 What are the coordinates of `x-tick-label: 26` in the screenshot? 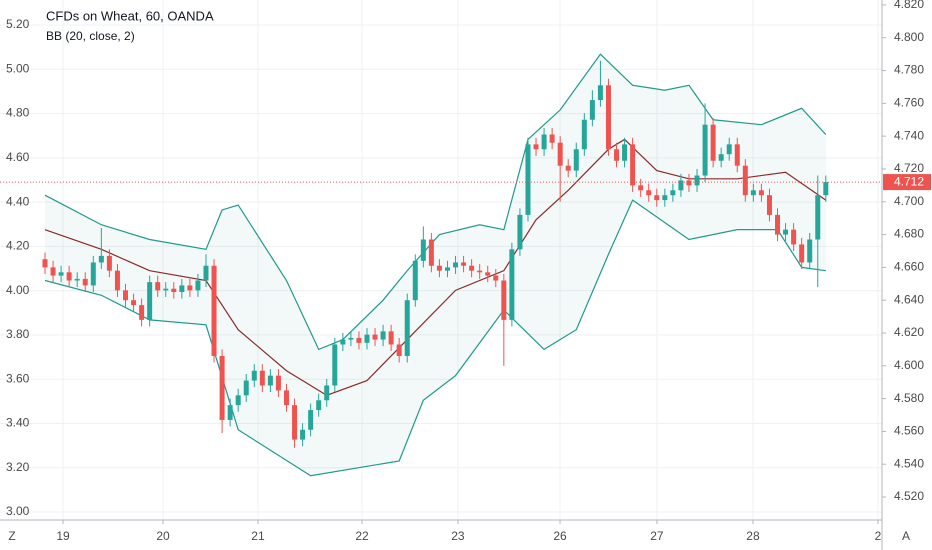 It's located at (560, 536).